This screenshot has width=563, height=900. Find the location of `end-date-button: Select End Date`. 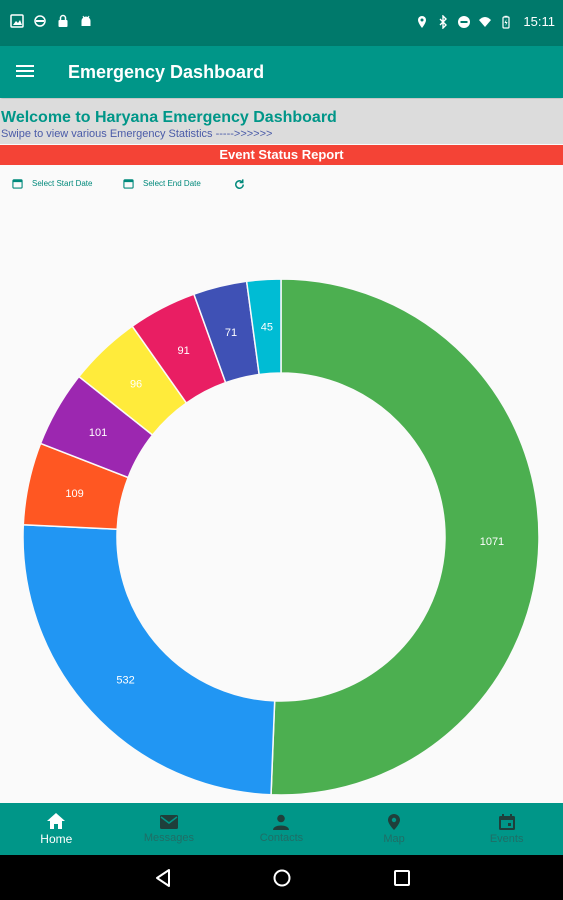

end-date-button: Select End Date is located at coordinates (162, 183).